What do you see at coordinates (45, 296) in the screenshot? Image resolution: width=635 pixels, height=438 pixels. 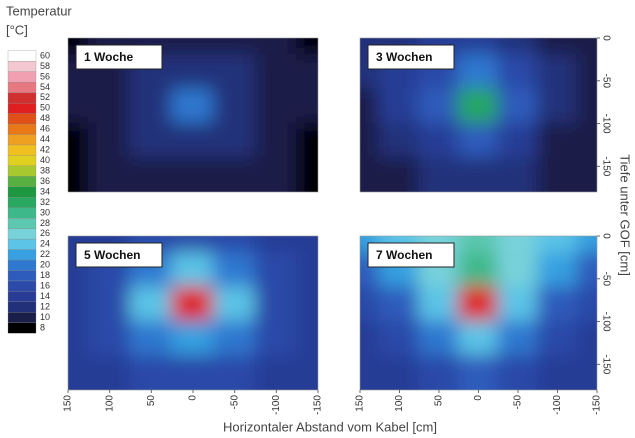 I see `legend-label: 14` at bounding box center [45, 296].